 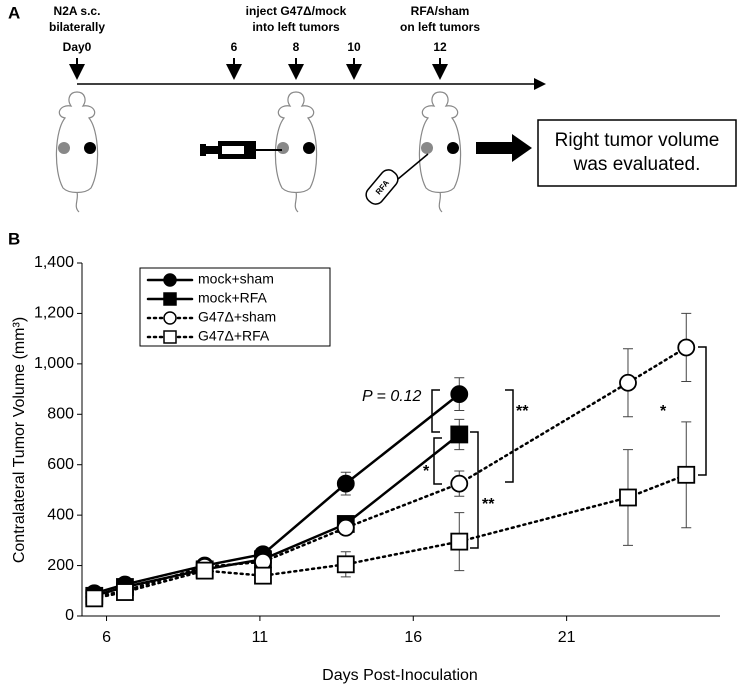 What do you see at coordinates (60, 464) in the screenshot?
I see `y-tick-label: 600` at bounding box center [60, 464].